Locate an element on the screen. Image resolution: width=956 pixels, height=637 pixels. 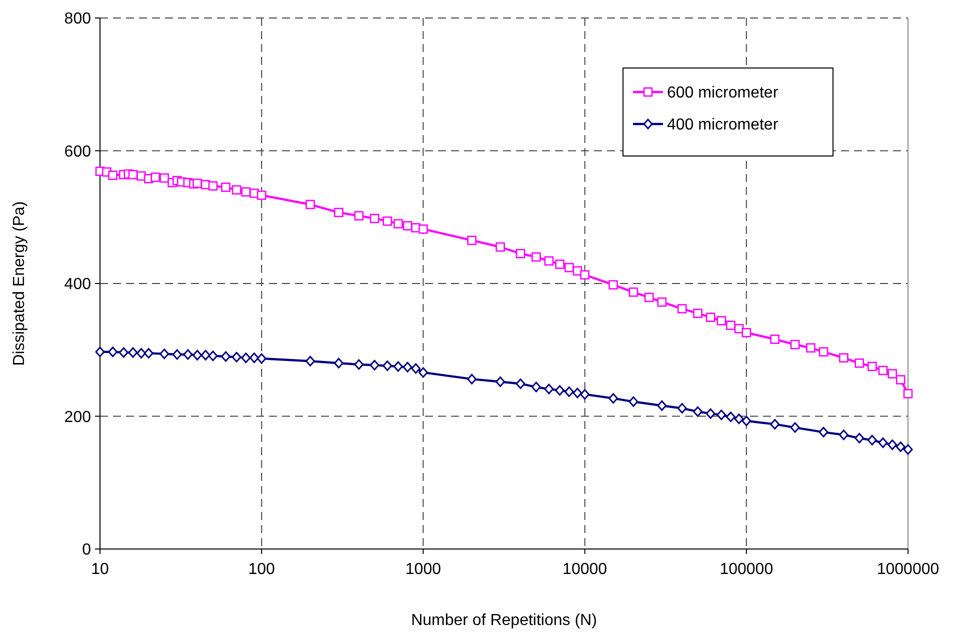
y-tick-label: 400 is located at coordinates (78, 285).